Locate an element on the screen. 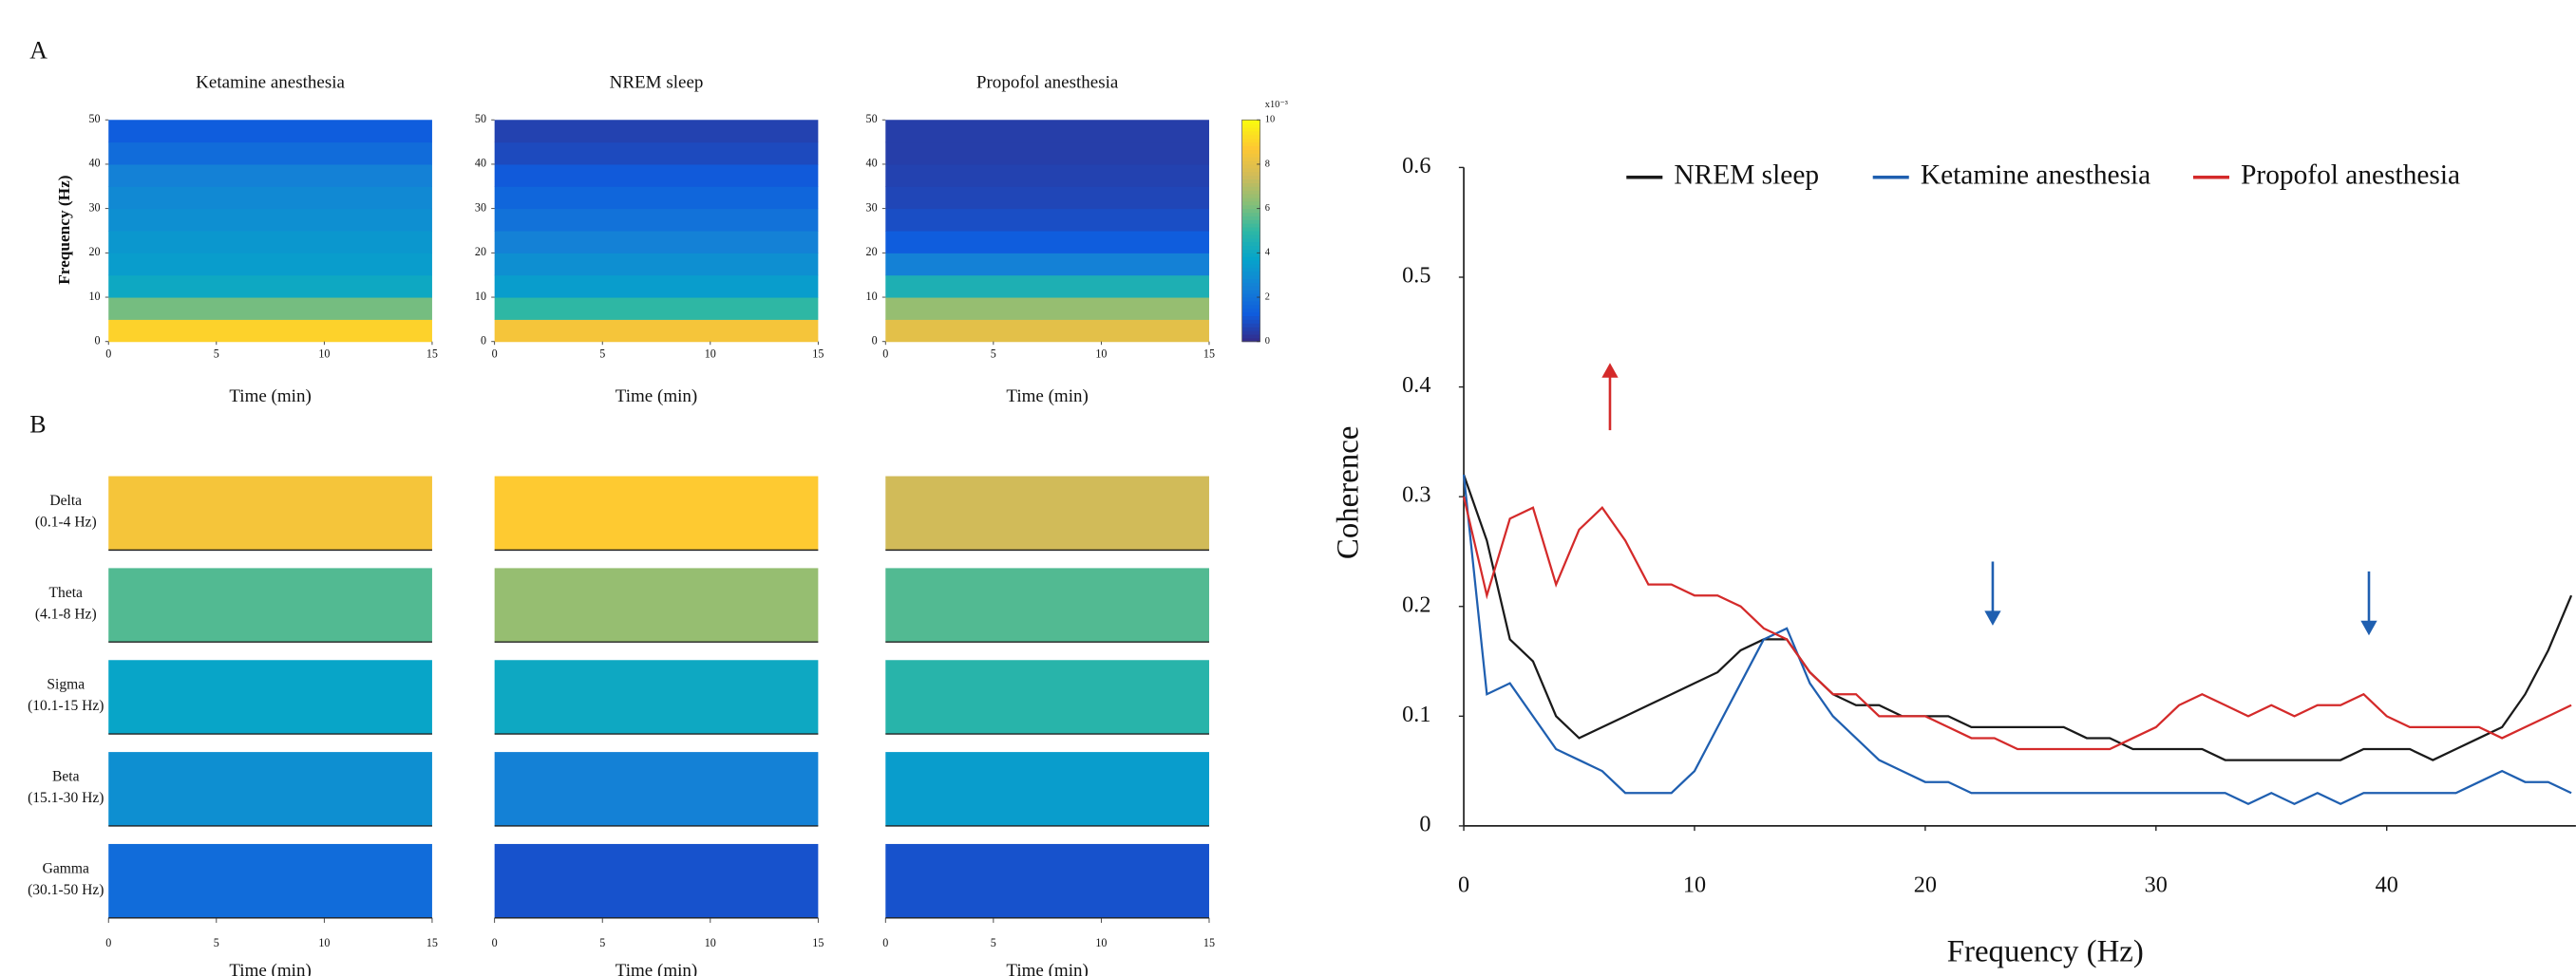 The width and height of the screenshot is (2576, 976). y-tick-label: 0.1 is located at coordinates (1416, 714).